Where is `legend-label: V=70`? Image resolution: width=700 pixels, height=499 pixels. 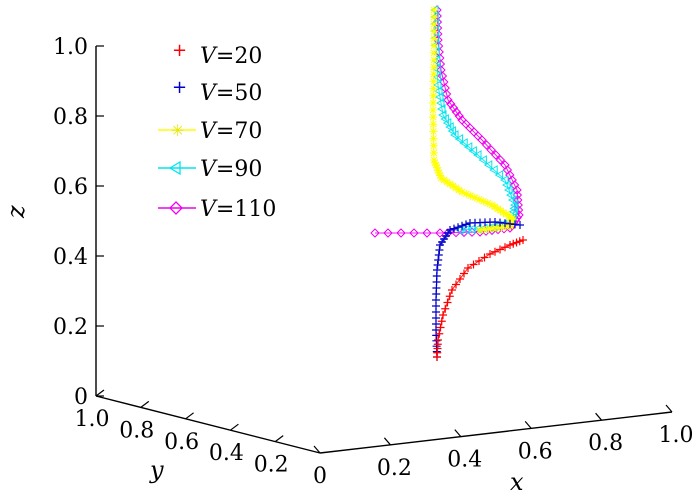 legend-label: V=70 is located at coordinates (231, 131).